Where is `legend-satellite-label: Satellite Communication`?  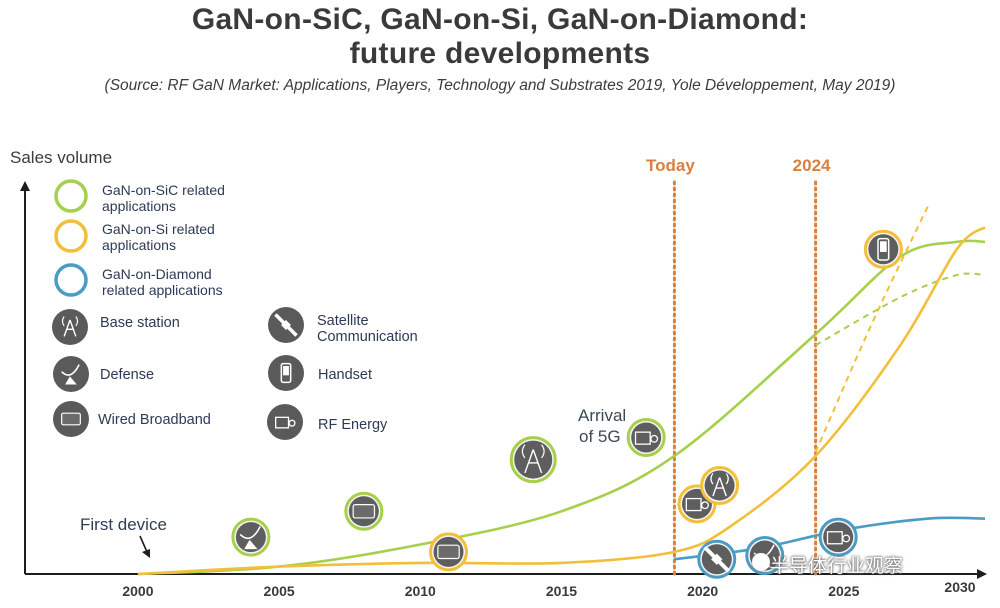
legend-satellite-label: Satellite Communication is located at coordinates (367, 329).